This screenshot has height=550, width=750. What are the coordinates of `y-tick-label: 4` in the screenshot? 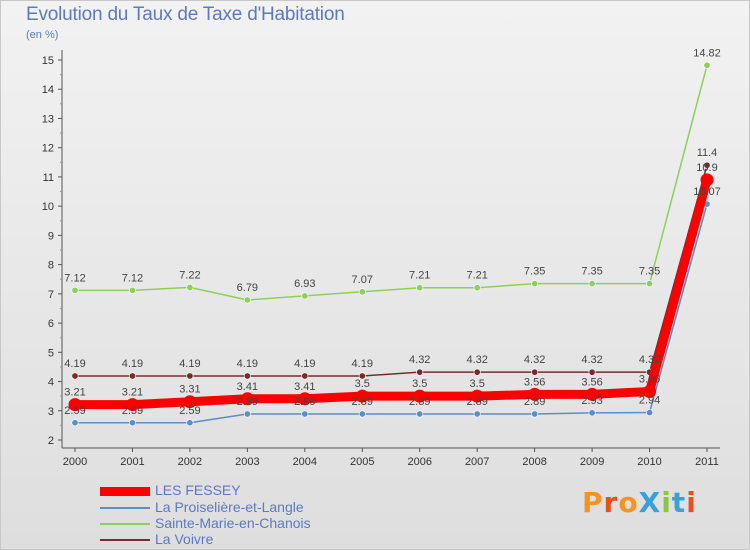 It's located at (51, 383).